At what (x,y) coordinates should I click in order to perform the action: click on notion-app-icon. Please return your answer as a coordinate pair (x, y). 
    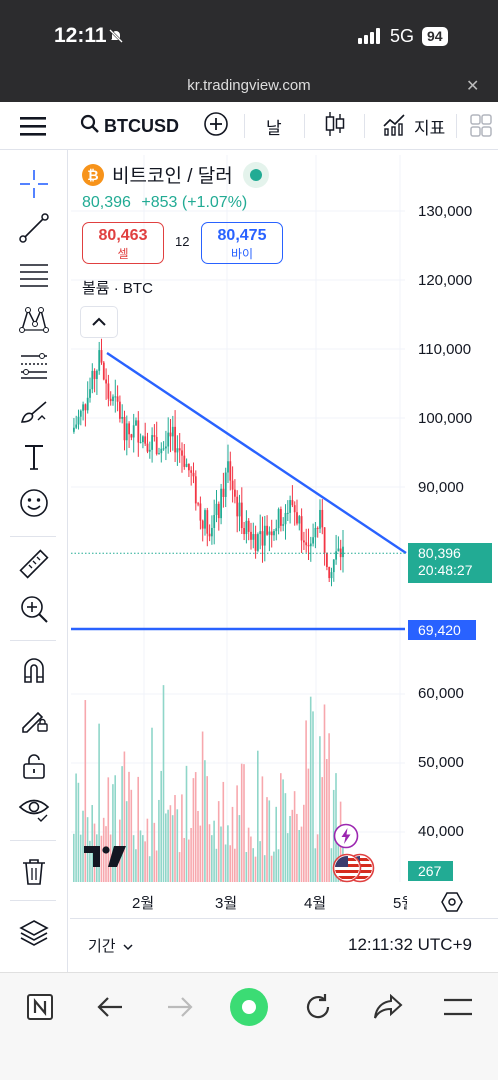
    Looking at the image, I should click on (40, 1007).